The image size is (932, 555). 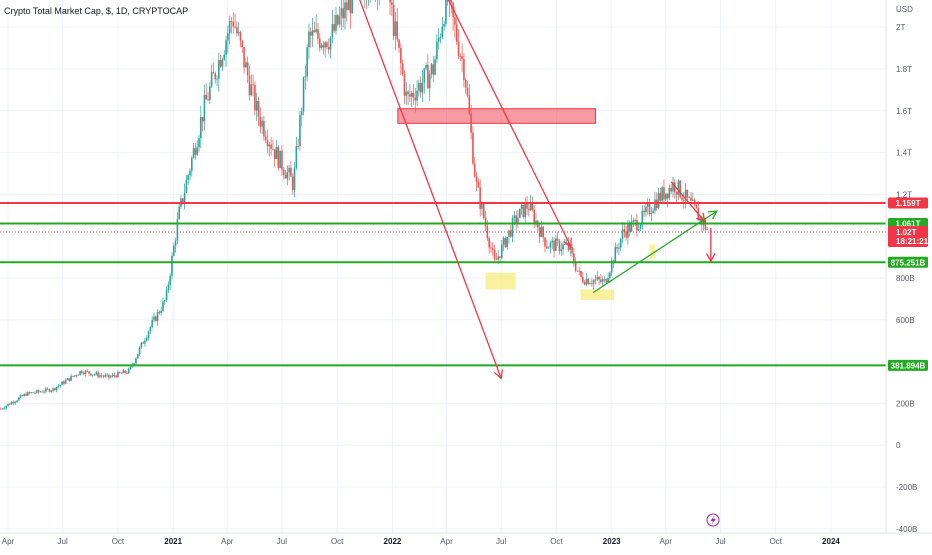 I want to click on x-tick-label: 2021, so click(x=173, y=541).